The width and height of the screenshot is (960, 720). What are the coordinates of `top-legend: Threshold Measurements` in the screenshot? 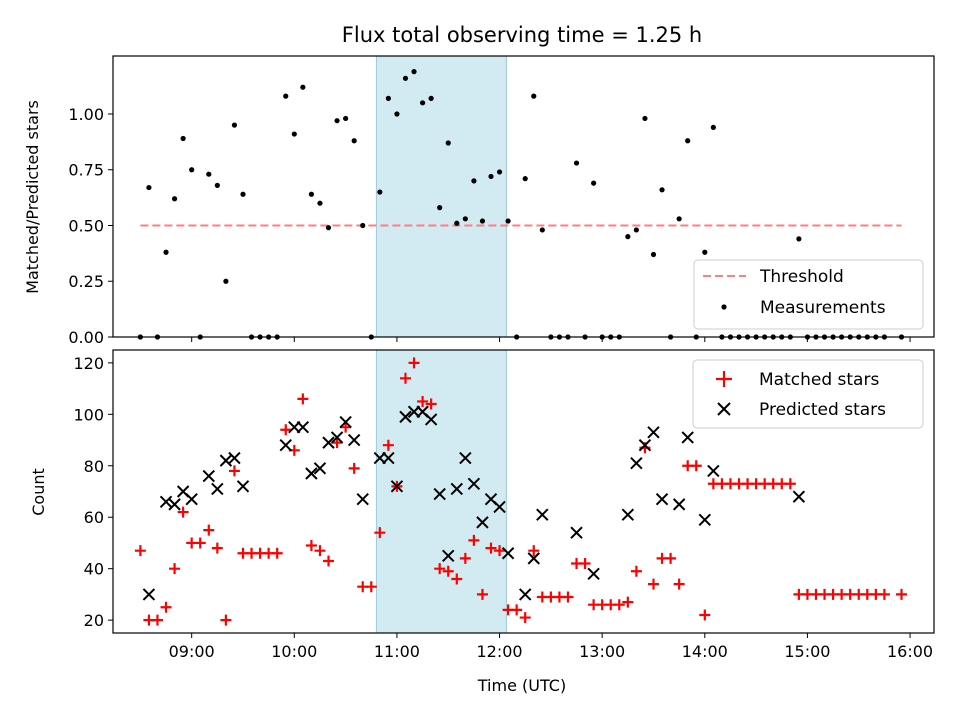 It's located at (808, 294).